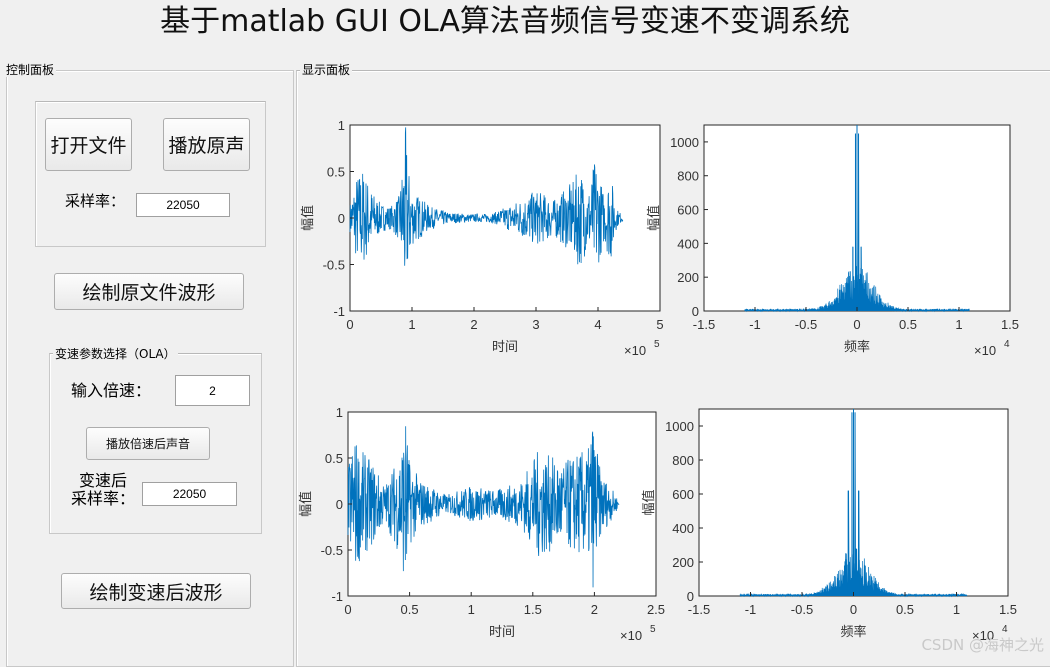 The height and width of the screenshot is (667, 1050). What do you see at coordinates (30, 70) in the screenshot?
I see `control-panel-title: 控制面板` at bounding box center [30, 70].